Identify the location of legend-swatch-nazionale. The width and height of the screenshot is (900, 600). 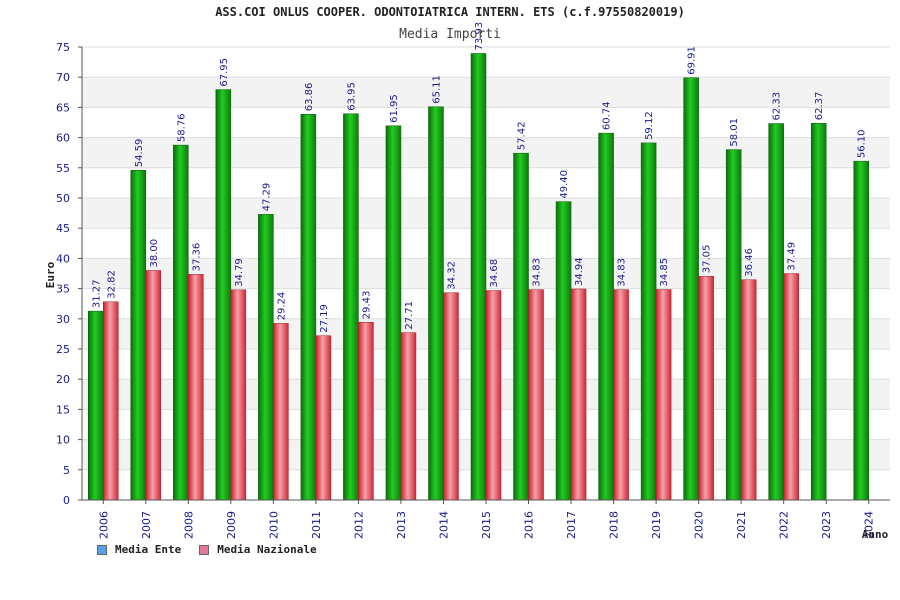
(204, 549).